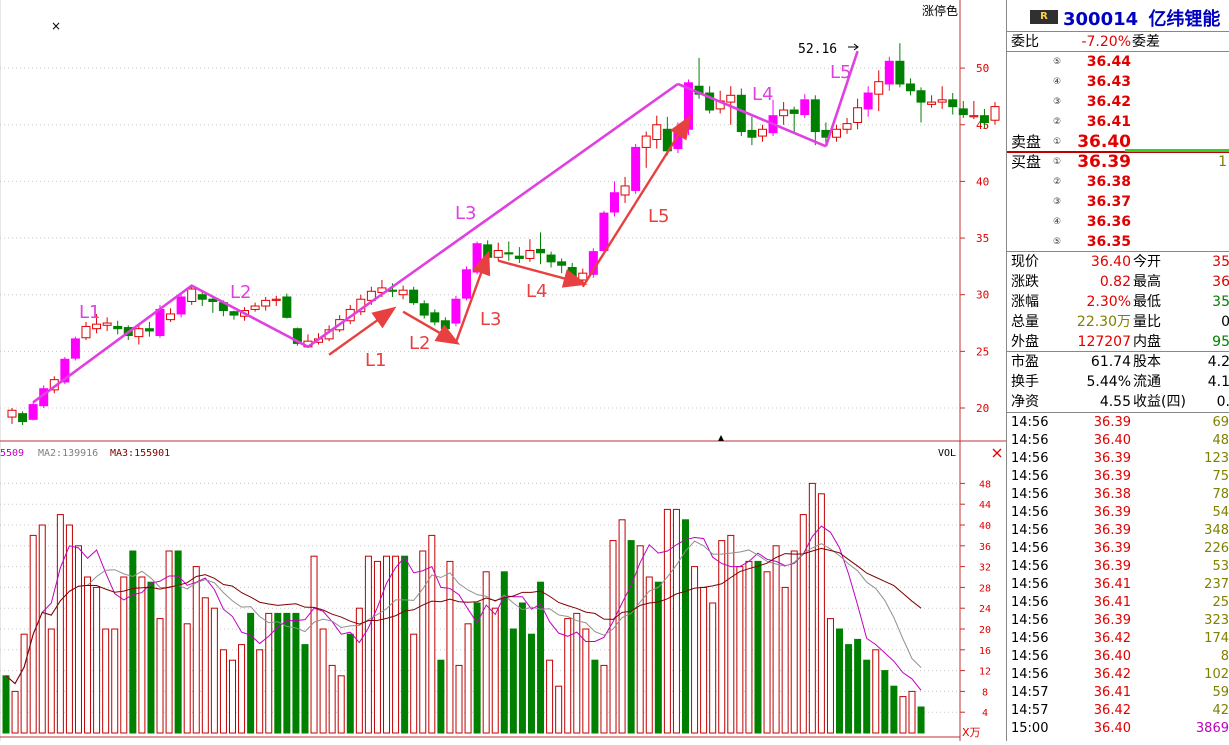 This screenshot has width=1229, height=745. Describe the element at coordinates (985, 630) in the screenshot. I see `vol-tick-label: 20` at that location.